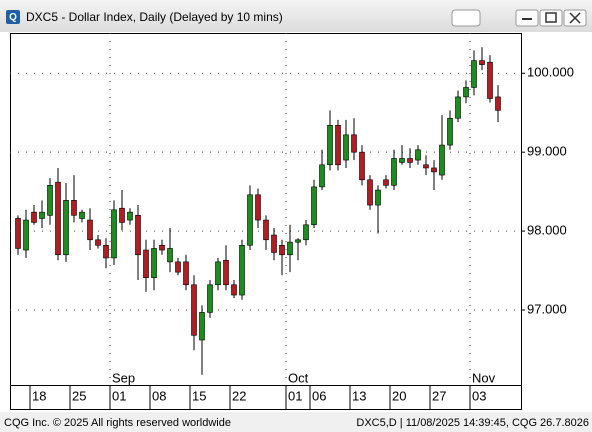 The height and width of the screenshot is (432, 592). I want to click on app-icon, so click(13, 17).